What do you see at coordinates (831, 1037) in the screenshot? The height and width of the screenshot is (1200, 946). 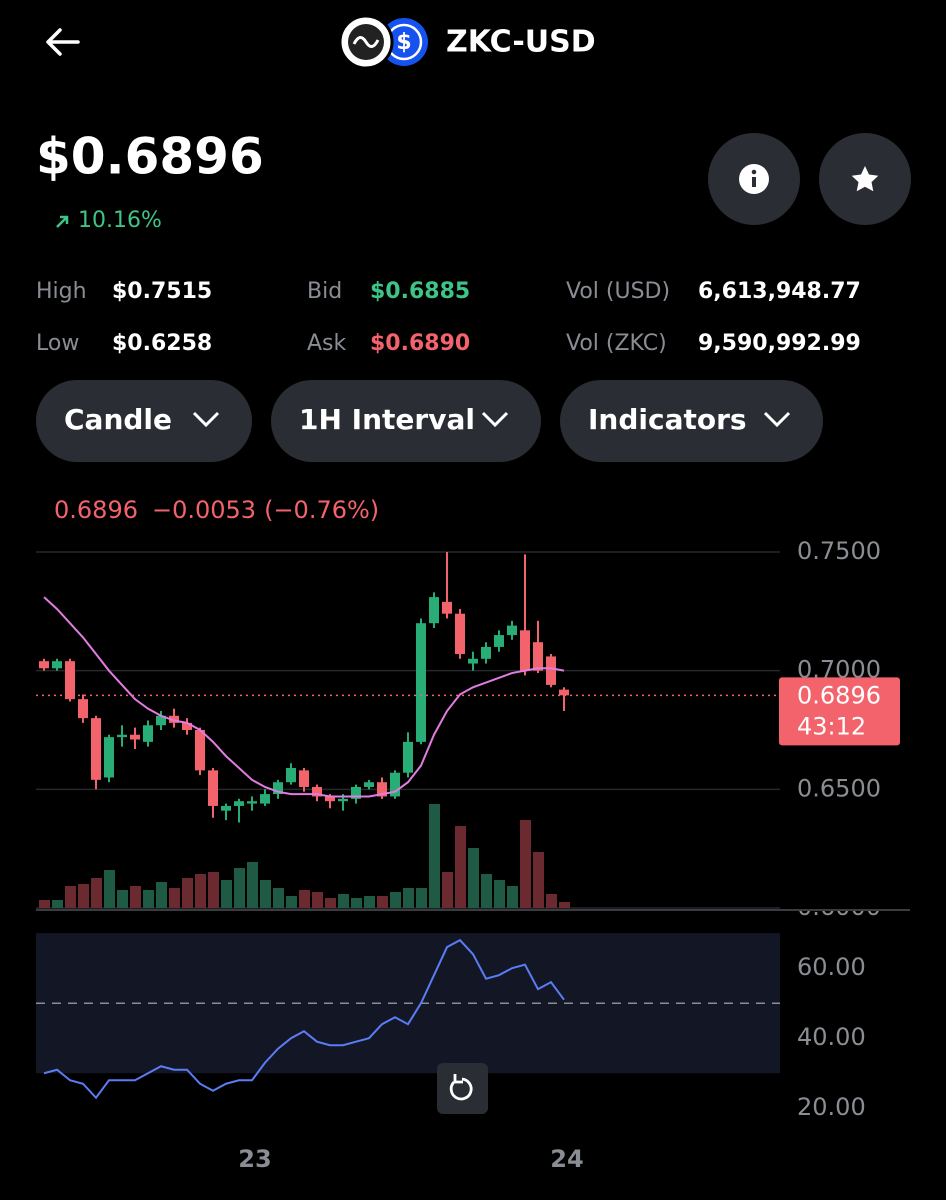 I see `rsi-tick-label: 40.00` at bounding box center [831, 1037].